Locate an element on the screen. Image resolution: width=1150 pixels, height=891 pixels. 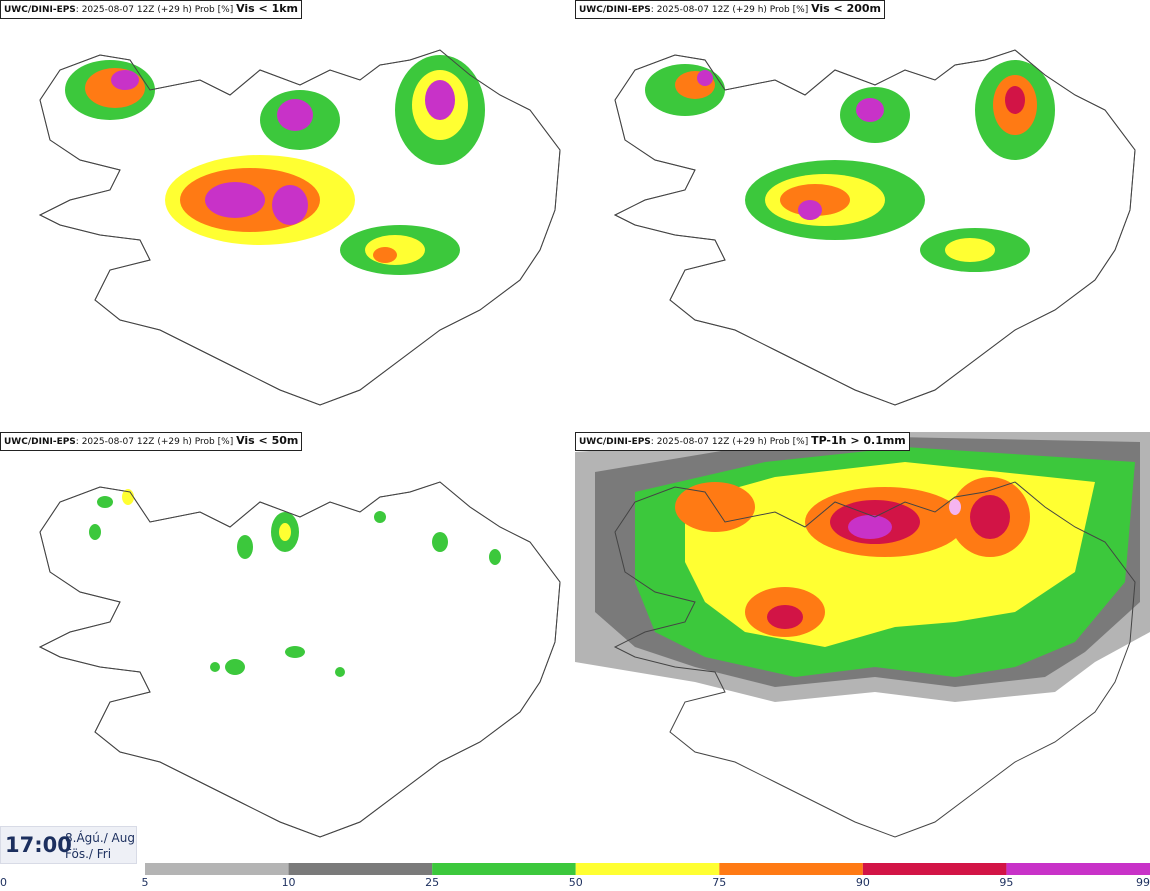
parameter: Vis < 50m is located at coordinates (267, 440).